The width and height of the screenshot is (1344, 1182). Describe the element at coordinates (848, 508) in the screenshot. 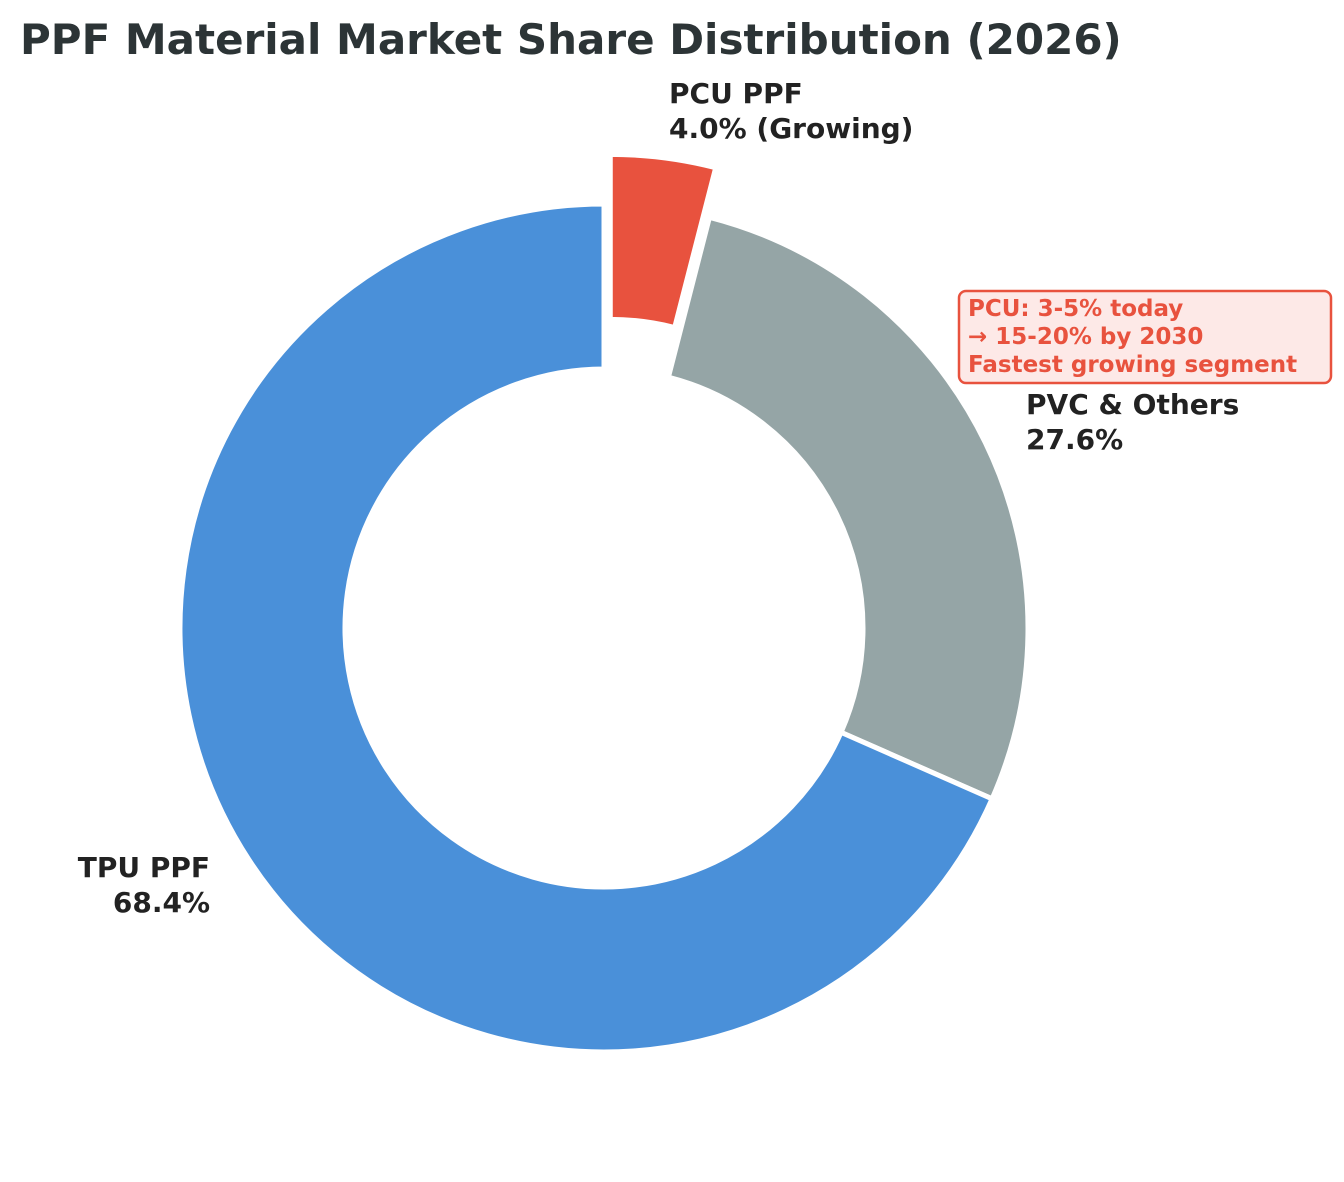

I see `slice-pvc-others` at that location.